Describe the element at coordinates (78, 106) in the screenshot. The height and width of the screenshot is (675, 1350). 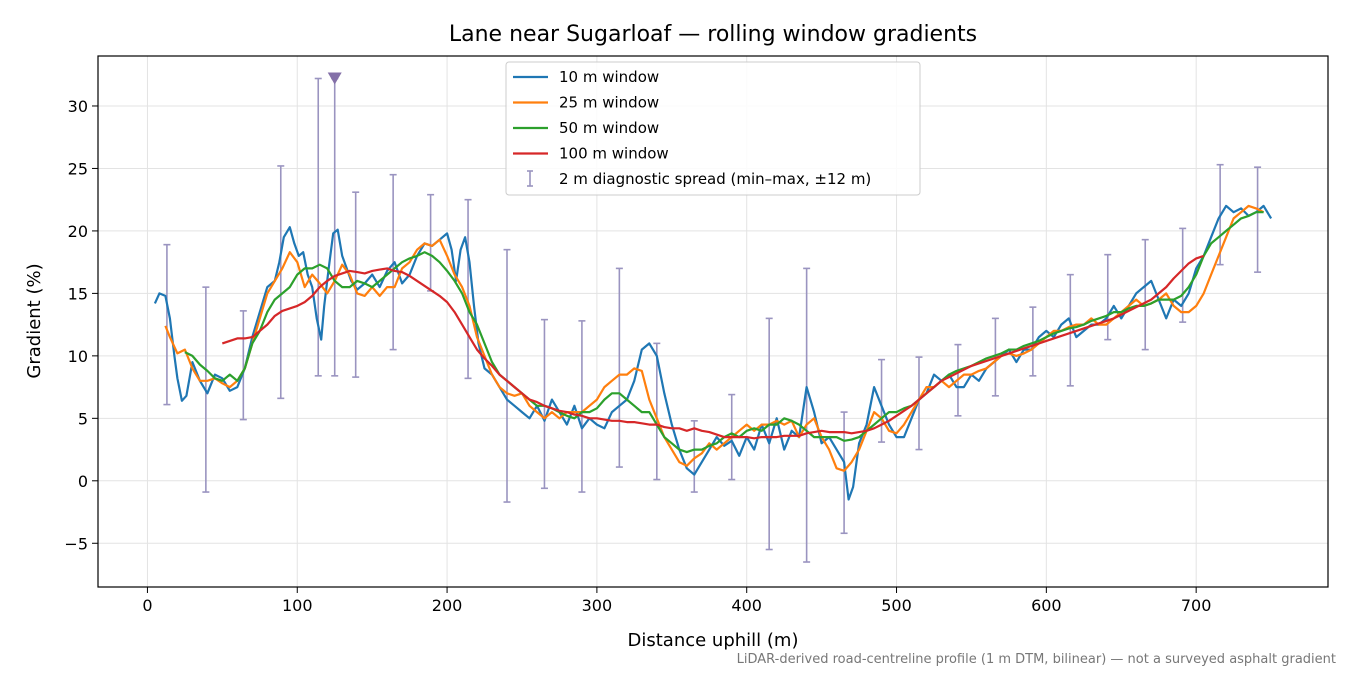
I see `y-tick-label: 30` at that location.